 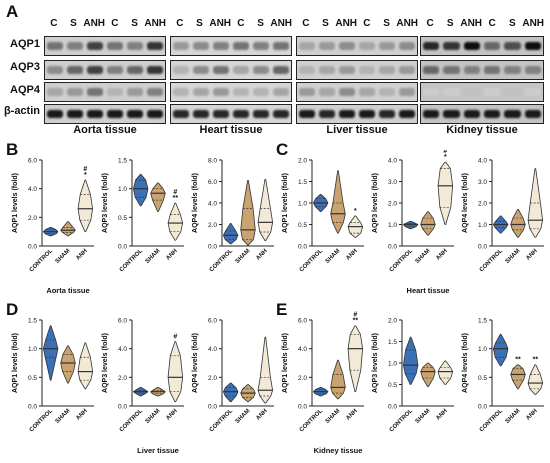 What do you see at coordinates (428, 290) in the screenshot?
I see `group-caption: Heart tissue` at bounding box center [428, 290].